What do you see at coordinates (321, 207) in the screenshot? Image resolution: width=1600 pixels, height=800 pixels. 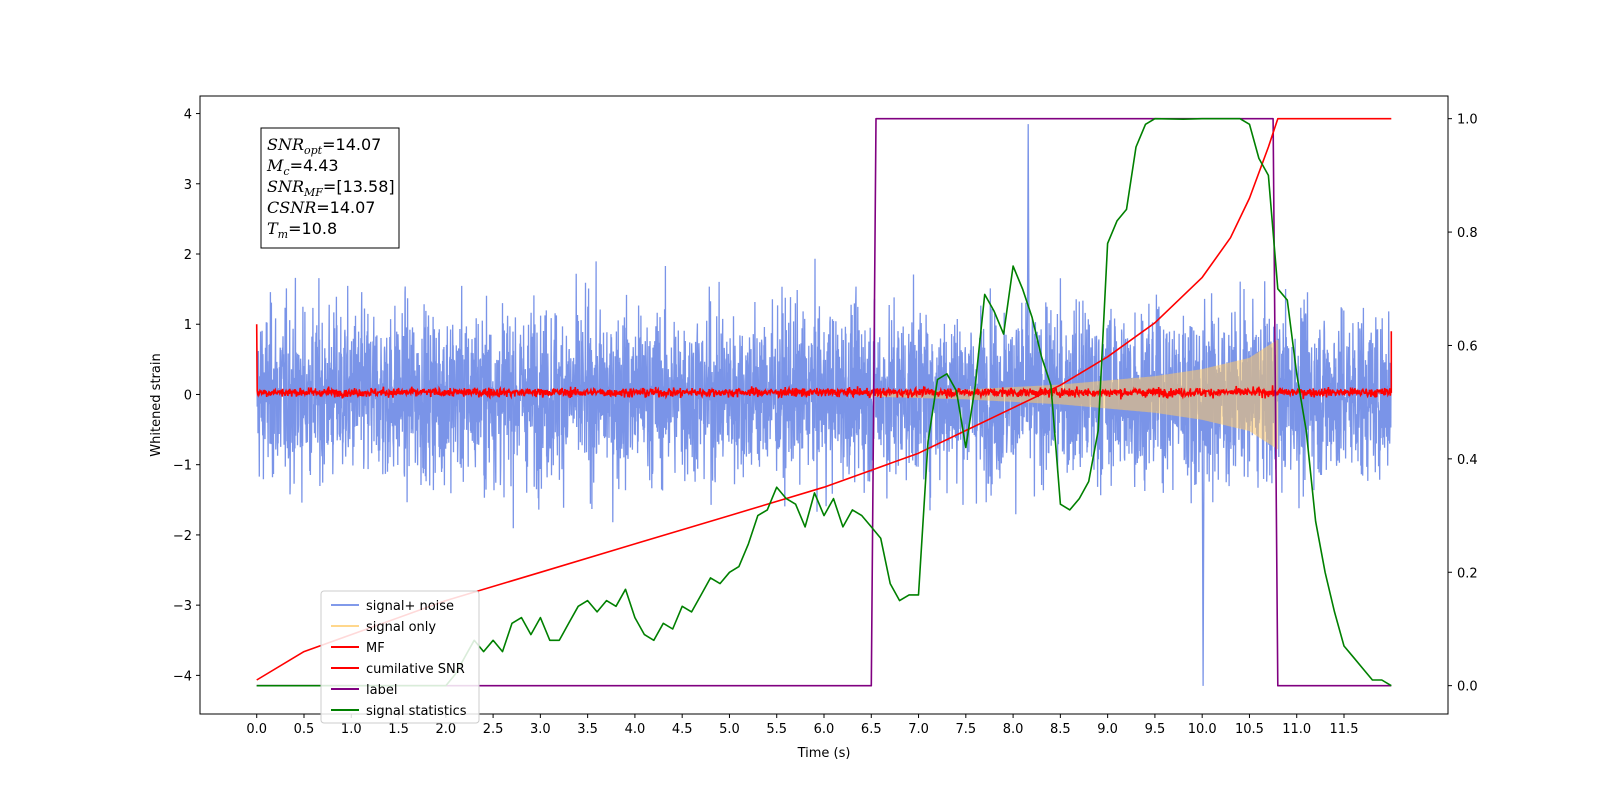 I see `annotation-line: CSNR=14.07` at bounding box center [321, 207].